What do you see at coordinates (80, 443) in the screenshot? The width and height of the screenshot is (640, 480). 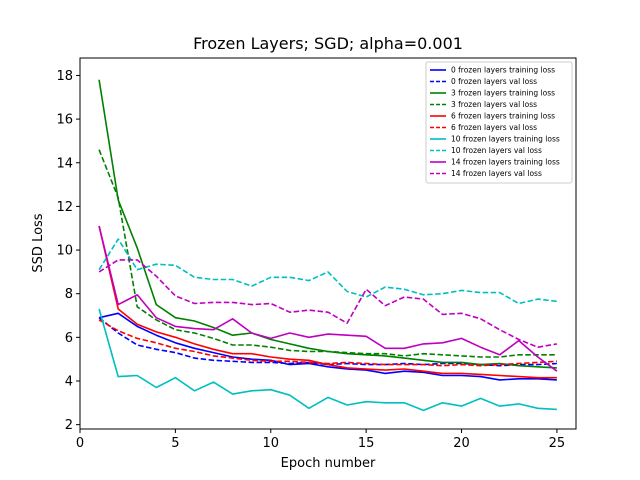 I see `x-tick-label: 0` at bounding box center [80, 443].